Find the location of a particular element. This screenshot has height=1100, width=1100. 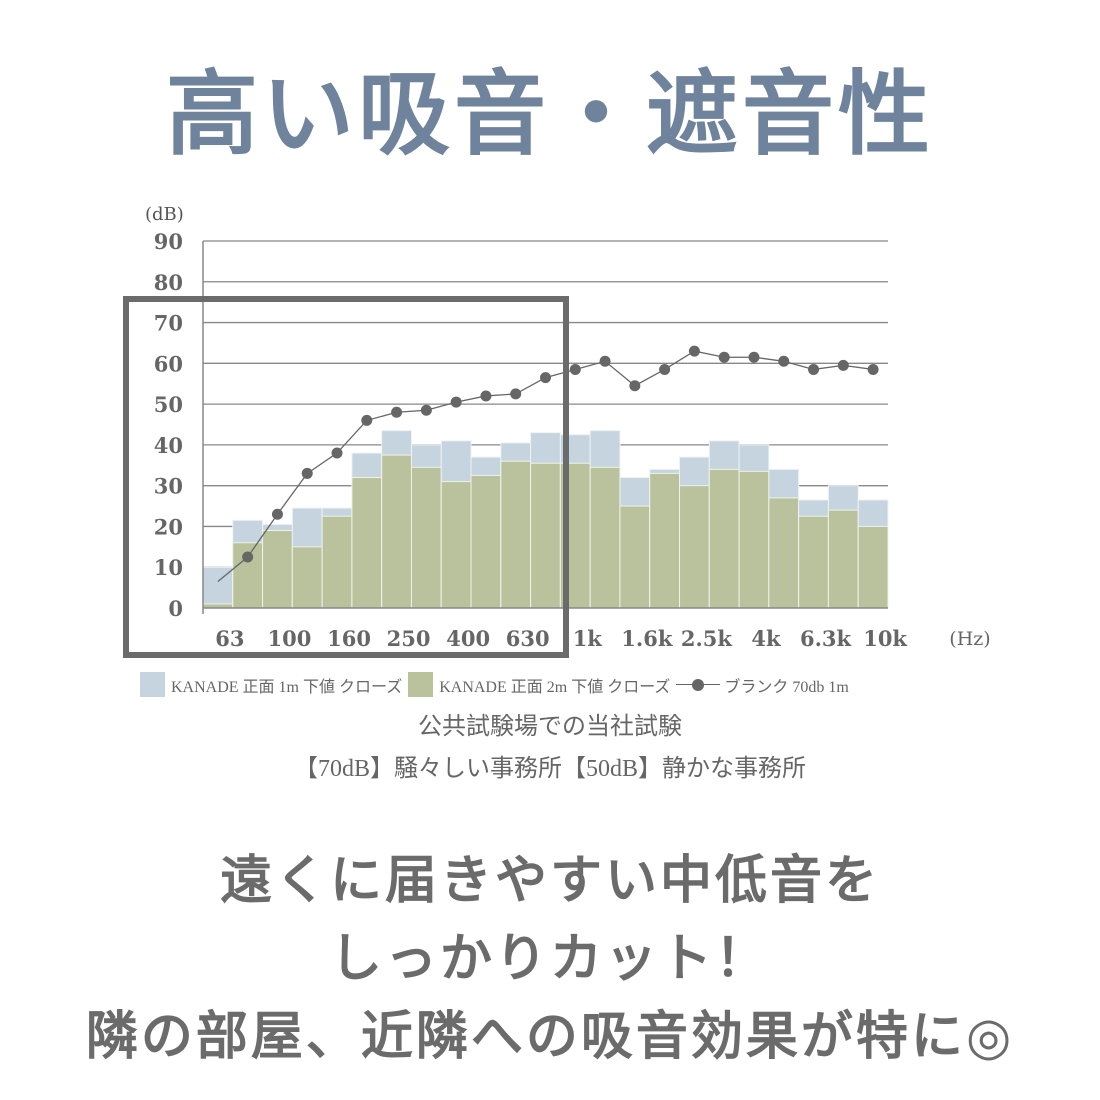

x-tick-label: 160 is located at coordinates (349, 638).